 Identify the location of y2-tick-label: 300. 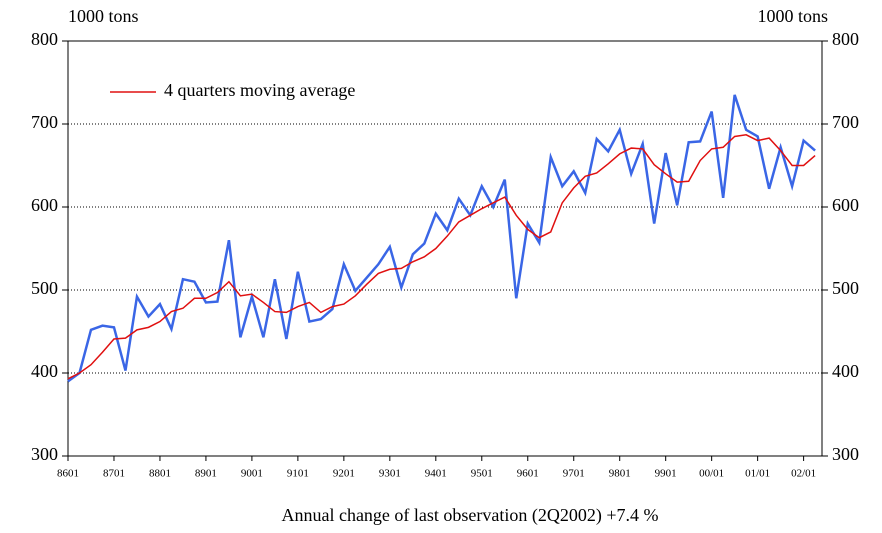
(845, 454).